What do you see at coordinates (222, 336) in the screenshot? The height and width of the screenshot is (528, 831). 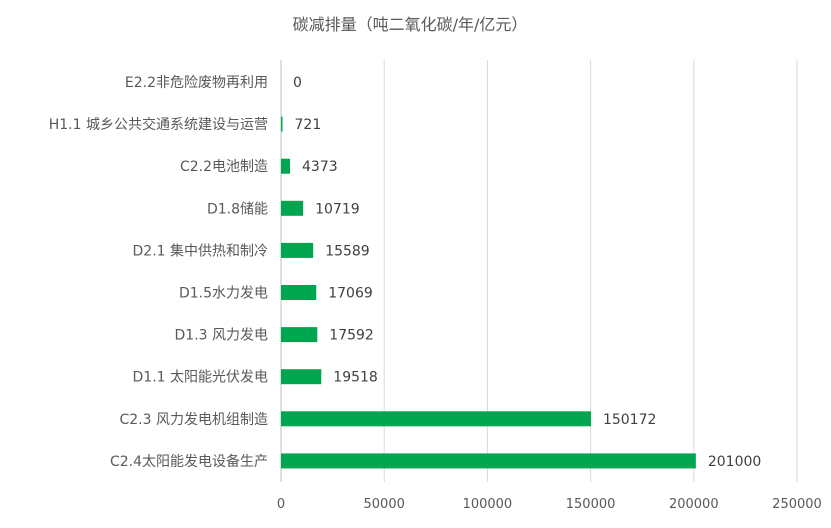 I see `category-label: D1.3 风力发电` at bounding box center [222, 336].